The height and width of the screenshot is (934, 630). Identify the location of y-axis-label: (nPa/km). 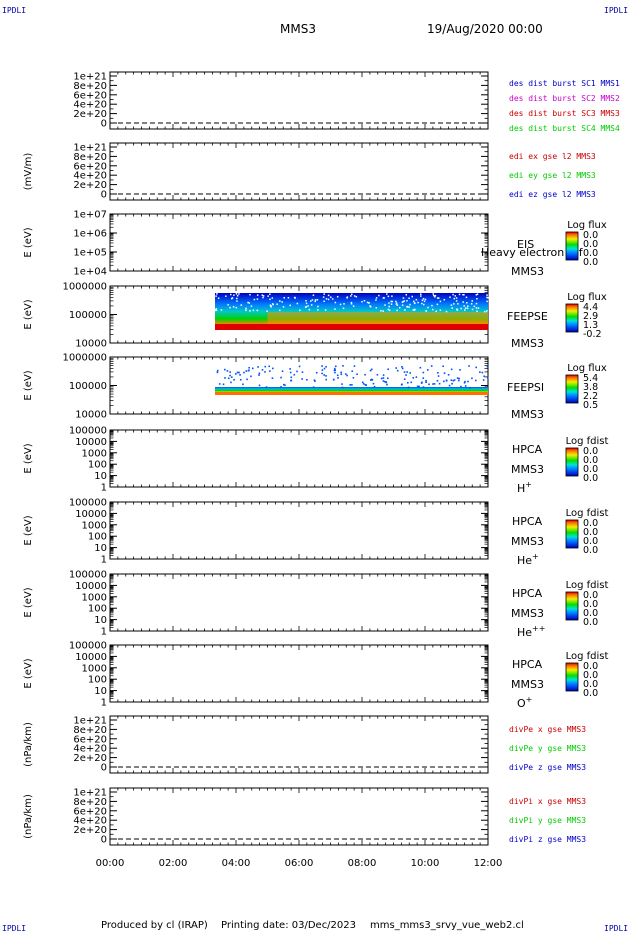
(28, 744).